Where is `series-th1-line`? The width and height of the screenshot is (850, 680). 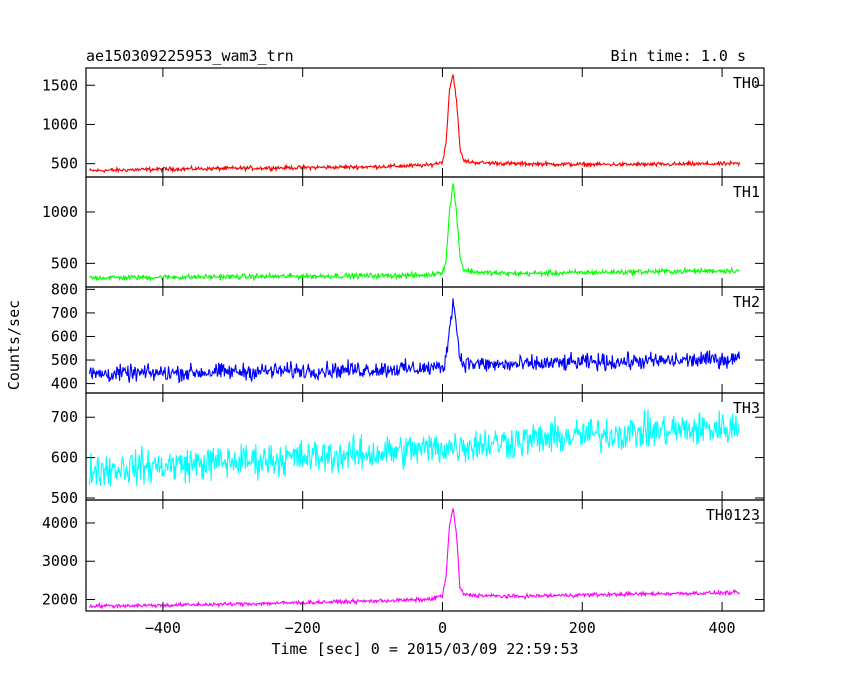 series-th1-line is located at coordinates (414, 232).